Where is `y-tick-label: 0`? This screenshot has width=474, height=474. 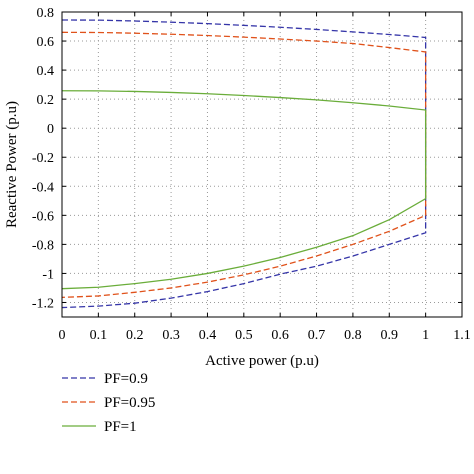 y-tick-label: 0 is located at coordinates (50, 129).